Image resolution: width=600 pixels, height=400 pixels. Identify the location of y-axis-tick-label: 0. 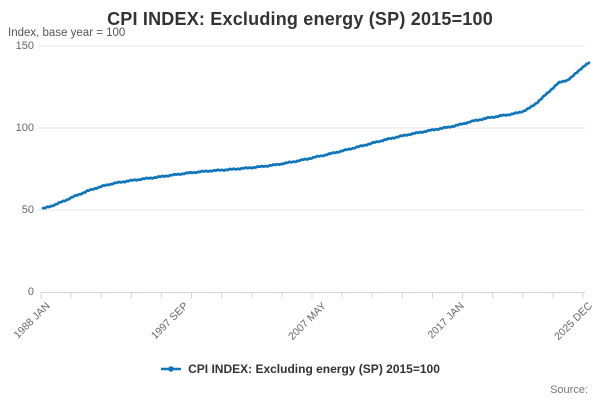
(30, 292).